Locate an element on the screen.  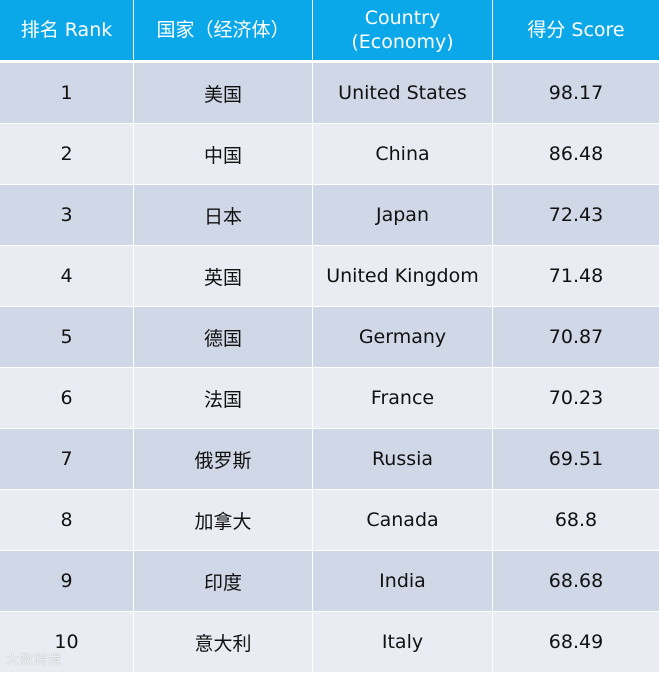
country-cn-cell: 意大利 is located at coordinates (223, 642).